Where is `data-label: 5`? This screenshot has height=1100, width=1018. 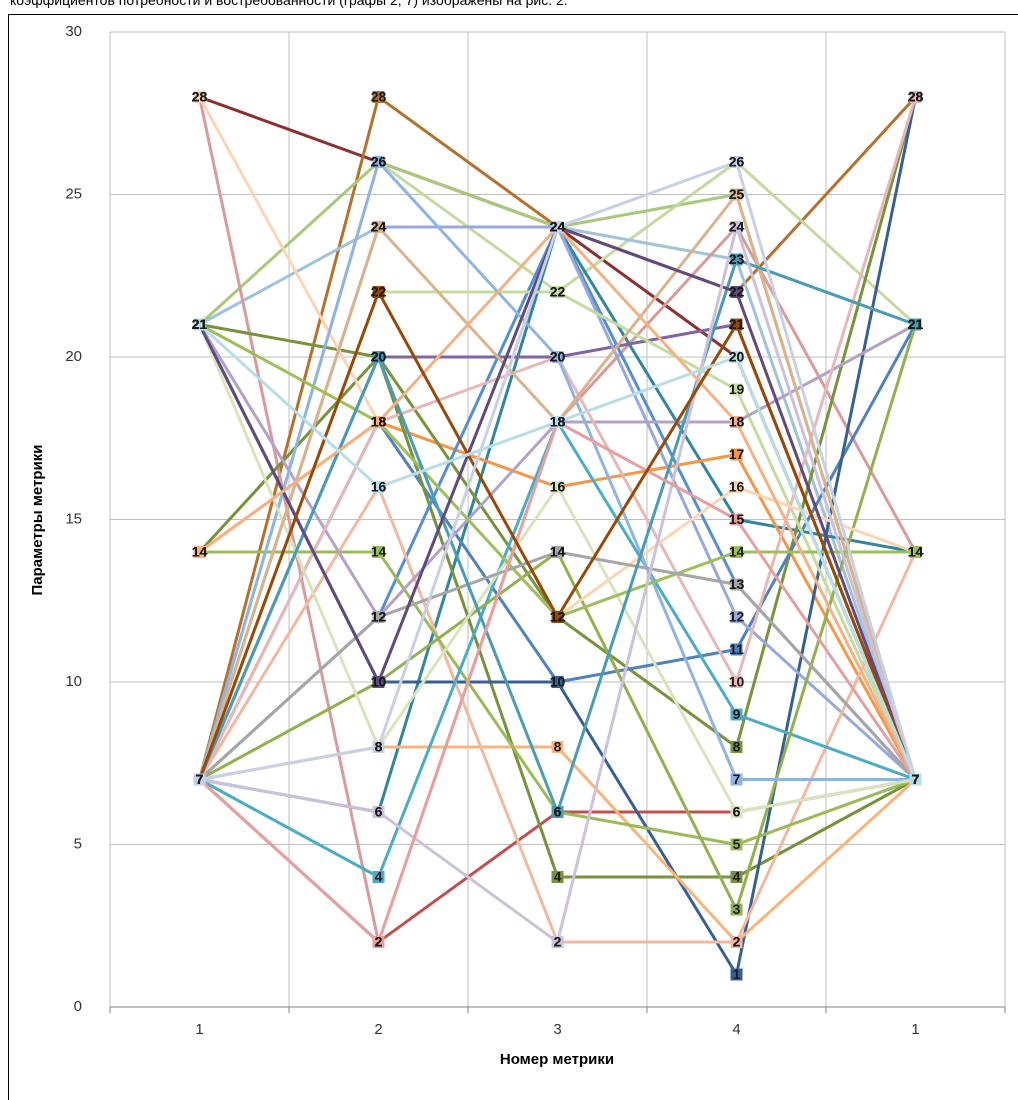 data-label: 5 is located at coordinates (737, 844).